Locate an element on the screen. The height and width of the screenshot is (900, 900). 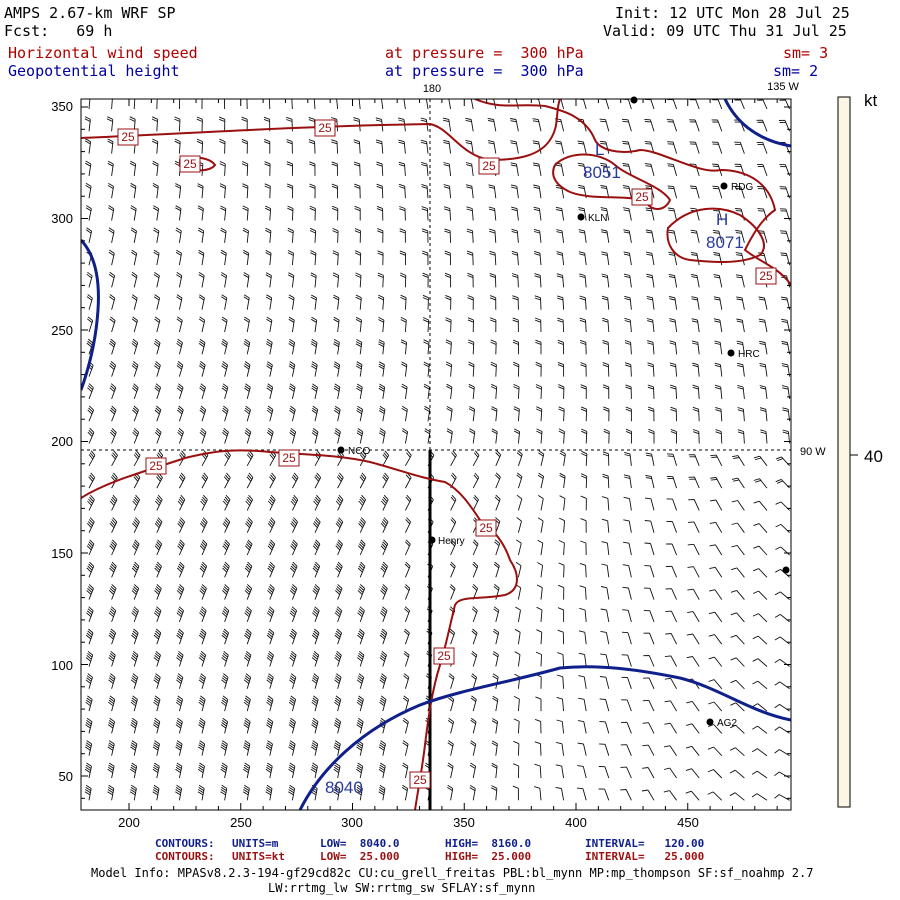
station-kln: KLN is located at coordinates (592, 218).